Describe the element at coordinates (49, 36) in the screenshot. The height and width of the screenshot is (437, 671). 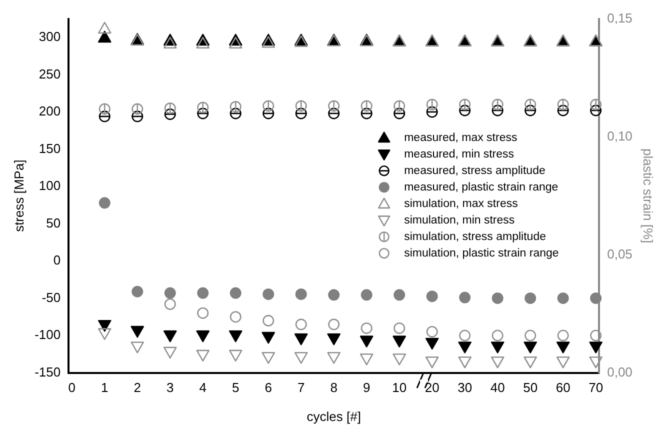
I see `y-tick-label: 300` at that location.